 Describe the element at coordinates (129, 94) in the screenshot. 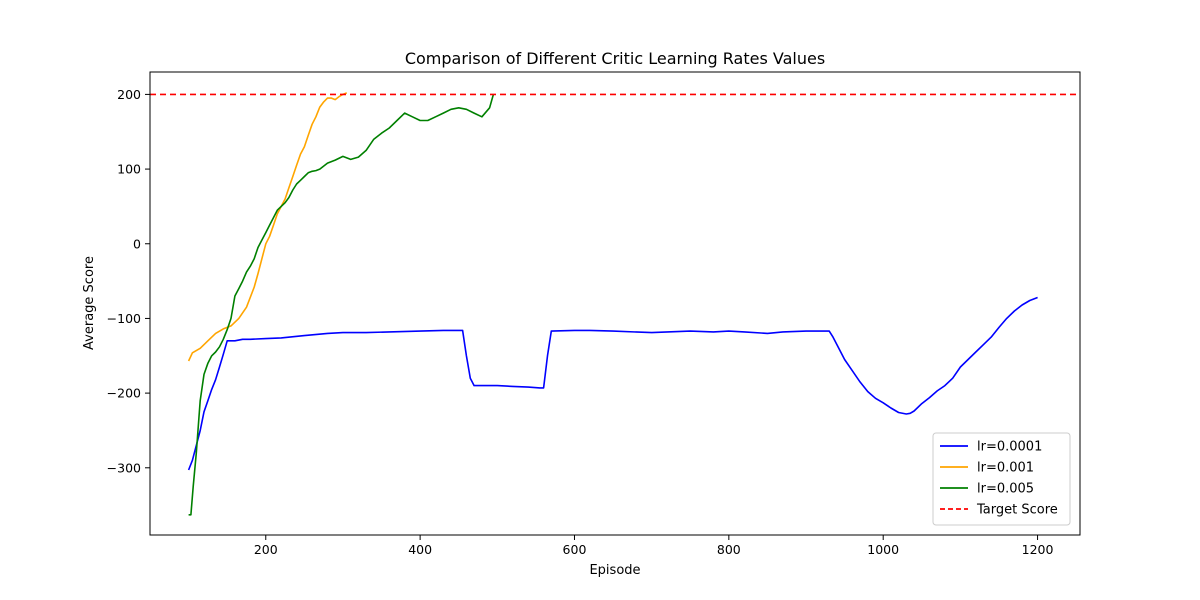

I see `y-tick-label: 200` at that location.